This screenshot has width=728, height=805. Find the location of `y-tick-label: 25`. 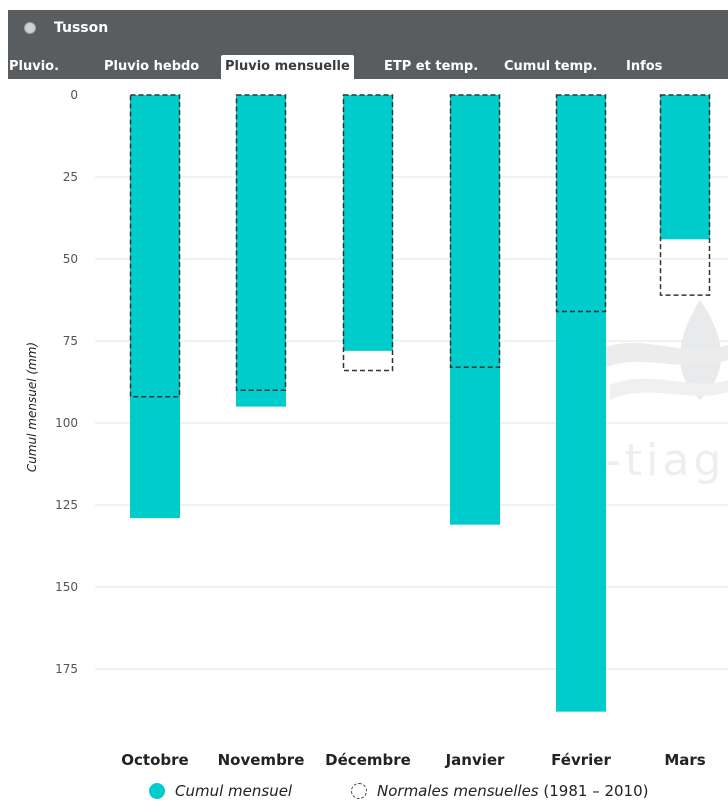

y-tick-label: 25 is located at coordinates (70, 177).